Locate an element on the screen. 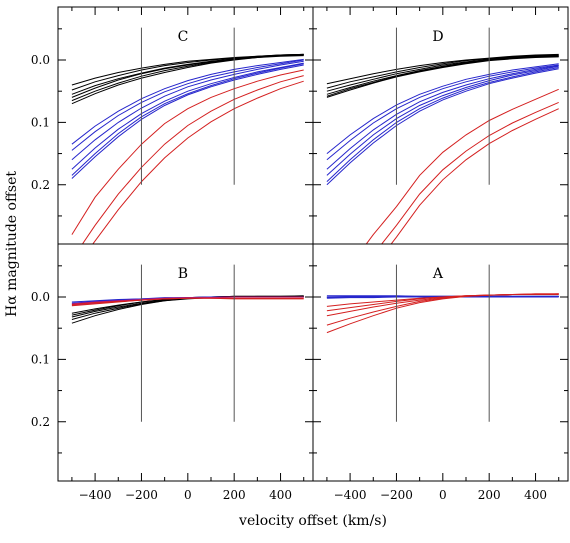  x-axis-title: velocity offset (km/s) is located at coordinates (312, 521).